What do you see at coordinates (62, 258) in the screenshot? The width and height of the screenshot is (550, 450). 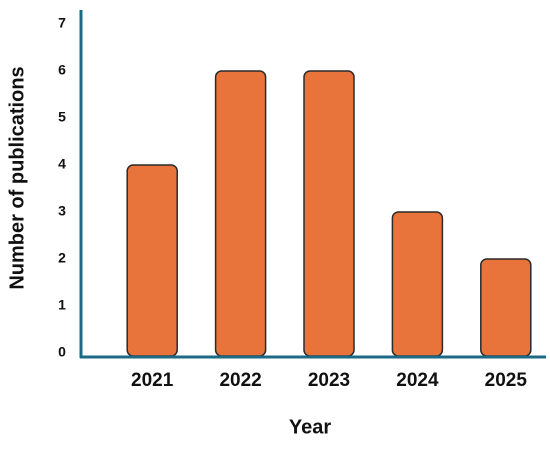 I see `y-tick-label: 2` at bounding box center [62, 258].